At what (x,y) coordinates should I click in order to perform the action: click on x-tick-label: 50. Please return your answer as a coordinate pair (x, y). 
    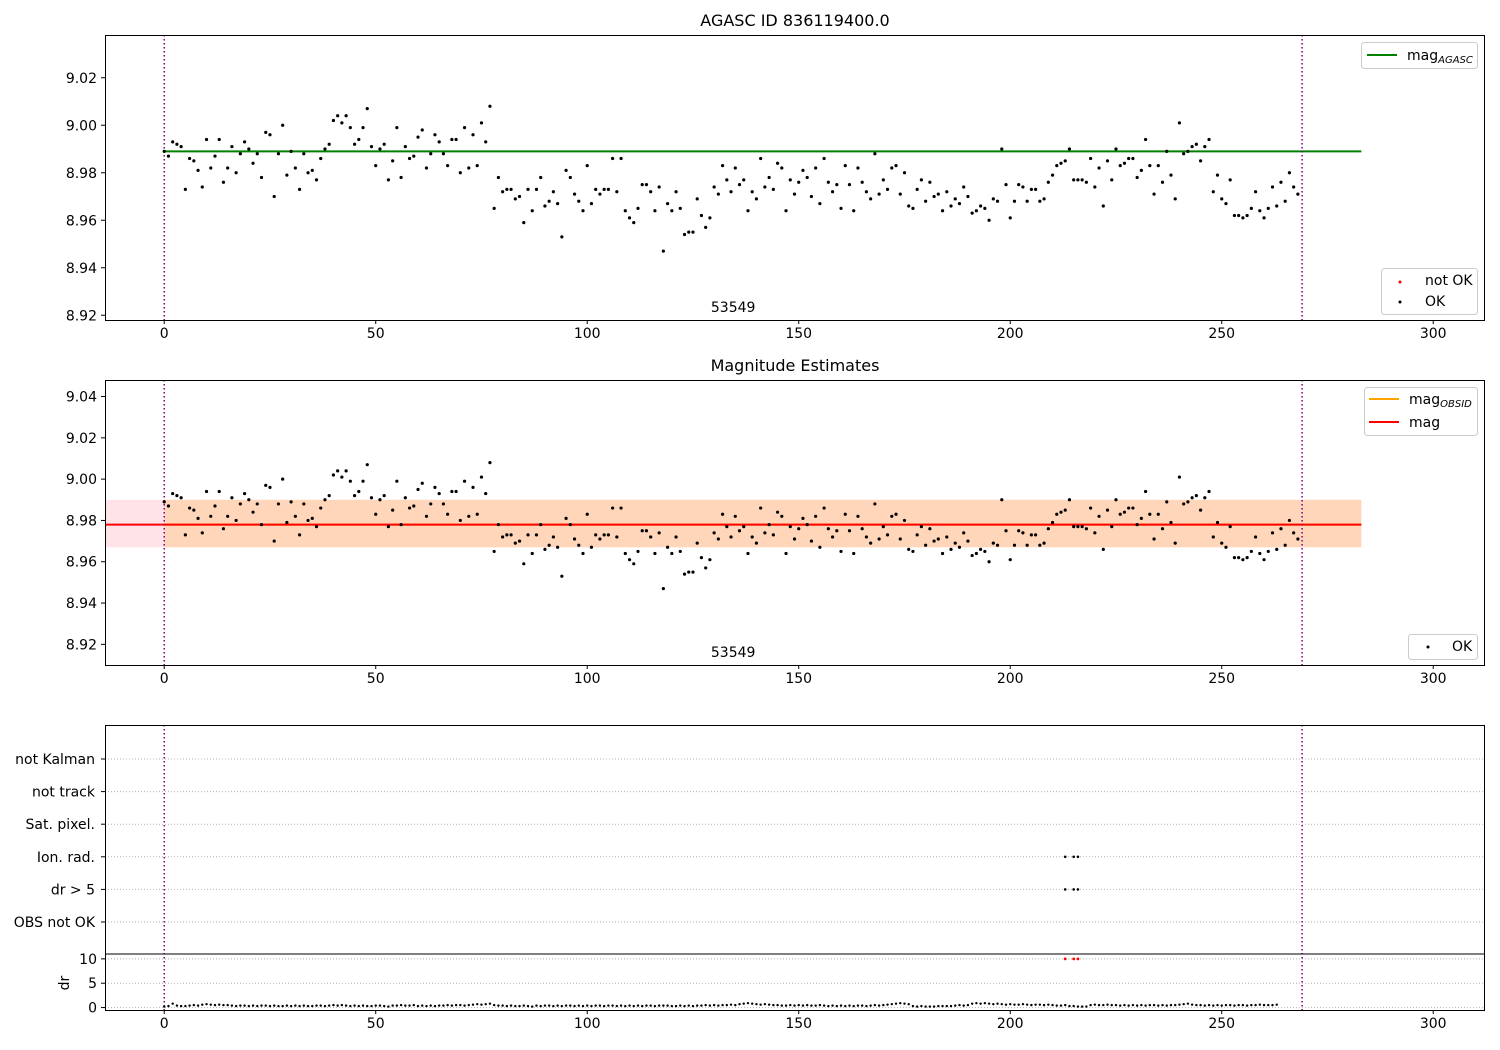
    Looking at the image, I should click on (376, 334).